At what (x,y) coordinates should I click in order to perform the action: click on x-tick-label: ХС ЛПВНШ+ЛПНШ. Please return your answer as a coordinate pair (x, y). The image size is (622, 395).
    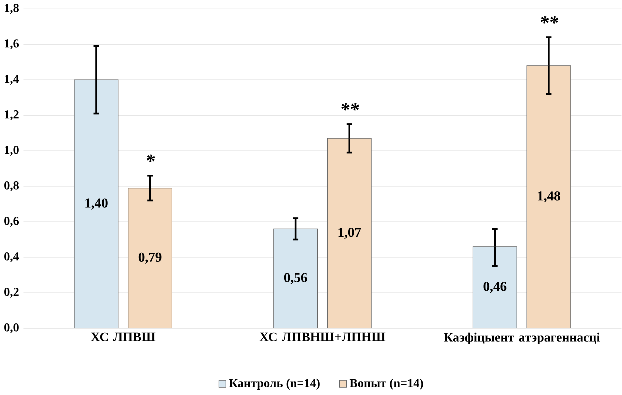
    Looking at the image, I should click on (323, 337).